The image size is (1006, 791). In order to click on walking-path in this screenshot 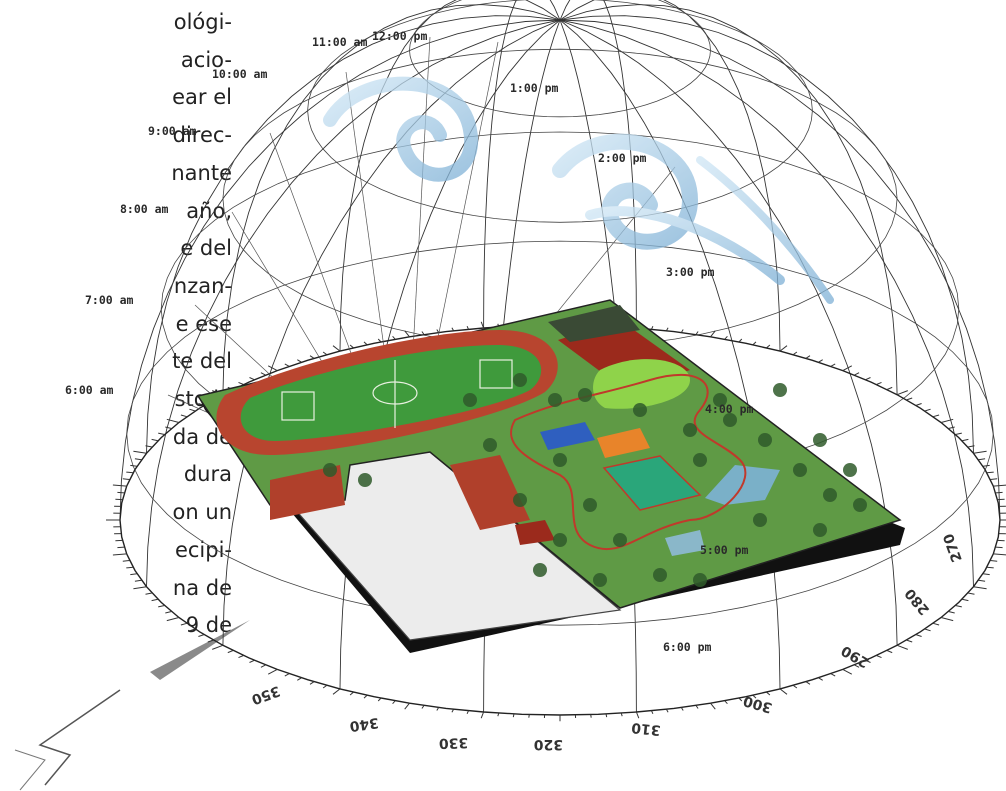, I will do `click(628, 462)`.